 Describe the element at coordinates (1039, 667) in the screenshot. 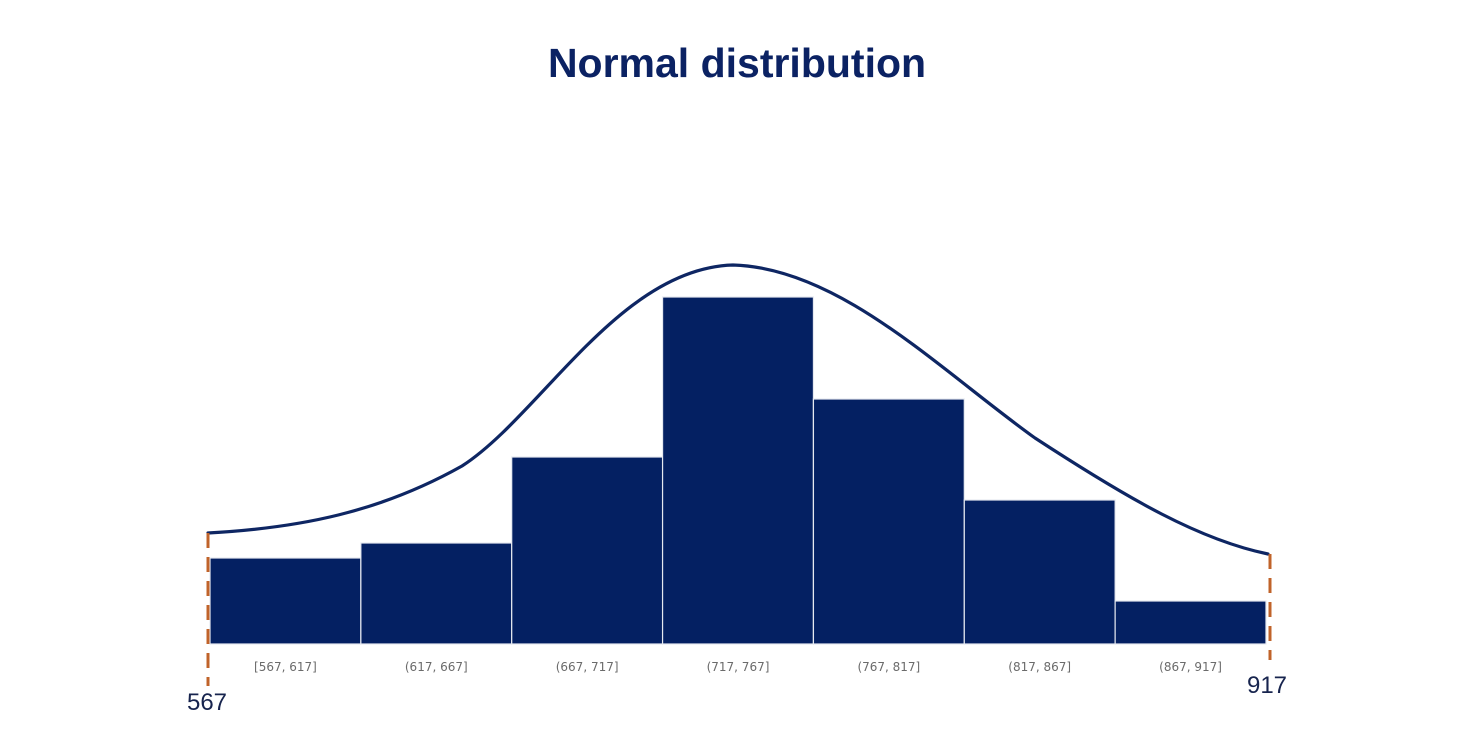

I see `category-label: (817, 867]` at that location.